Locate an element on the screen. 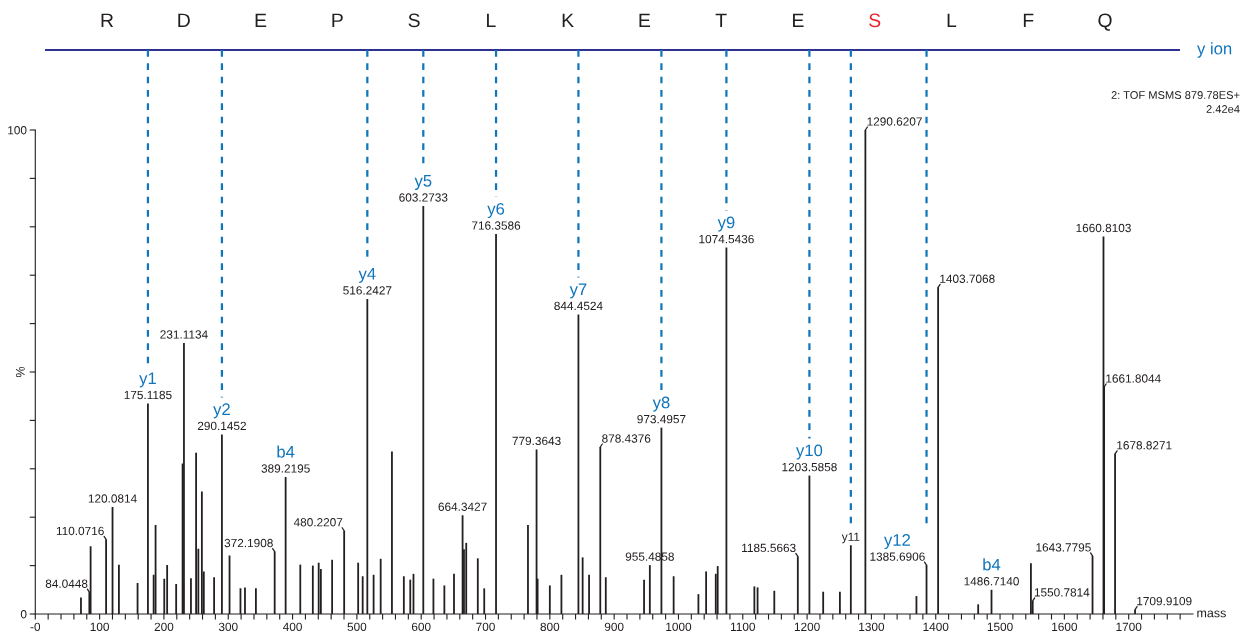 This screenshot has width=1250, height=636. annotation: 973.4957 is located at coordinates (661, 419).